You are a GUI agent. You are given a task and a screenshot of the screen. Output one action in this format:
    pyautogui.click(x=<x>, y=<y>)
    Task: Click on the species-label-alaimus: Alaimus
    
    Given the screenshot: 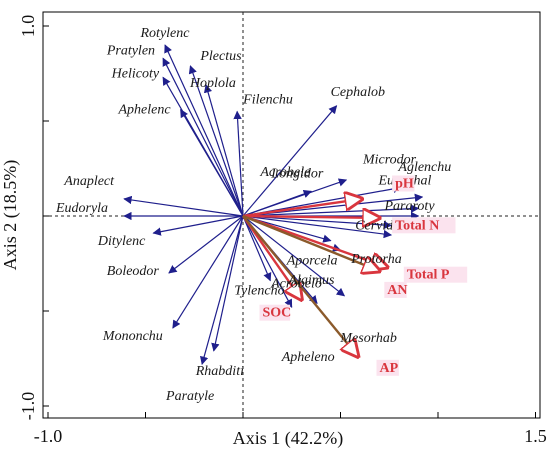 What is the action you would take?
    pyautogui.click(x=311, y=280)
    